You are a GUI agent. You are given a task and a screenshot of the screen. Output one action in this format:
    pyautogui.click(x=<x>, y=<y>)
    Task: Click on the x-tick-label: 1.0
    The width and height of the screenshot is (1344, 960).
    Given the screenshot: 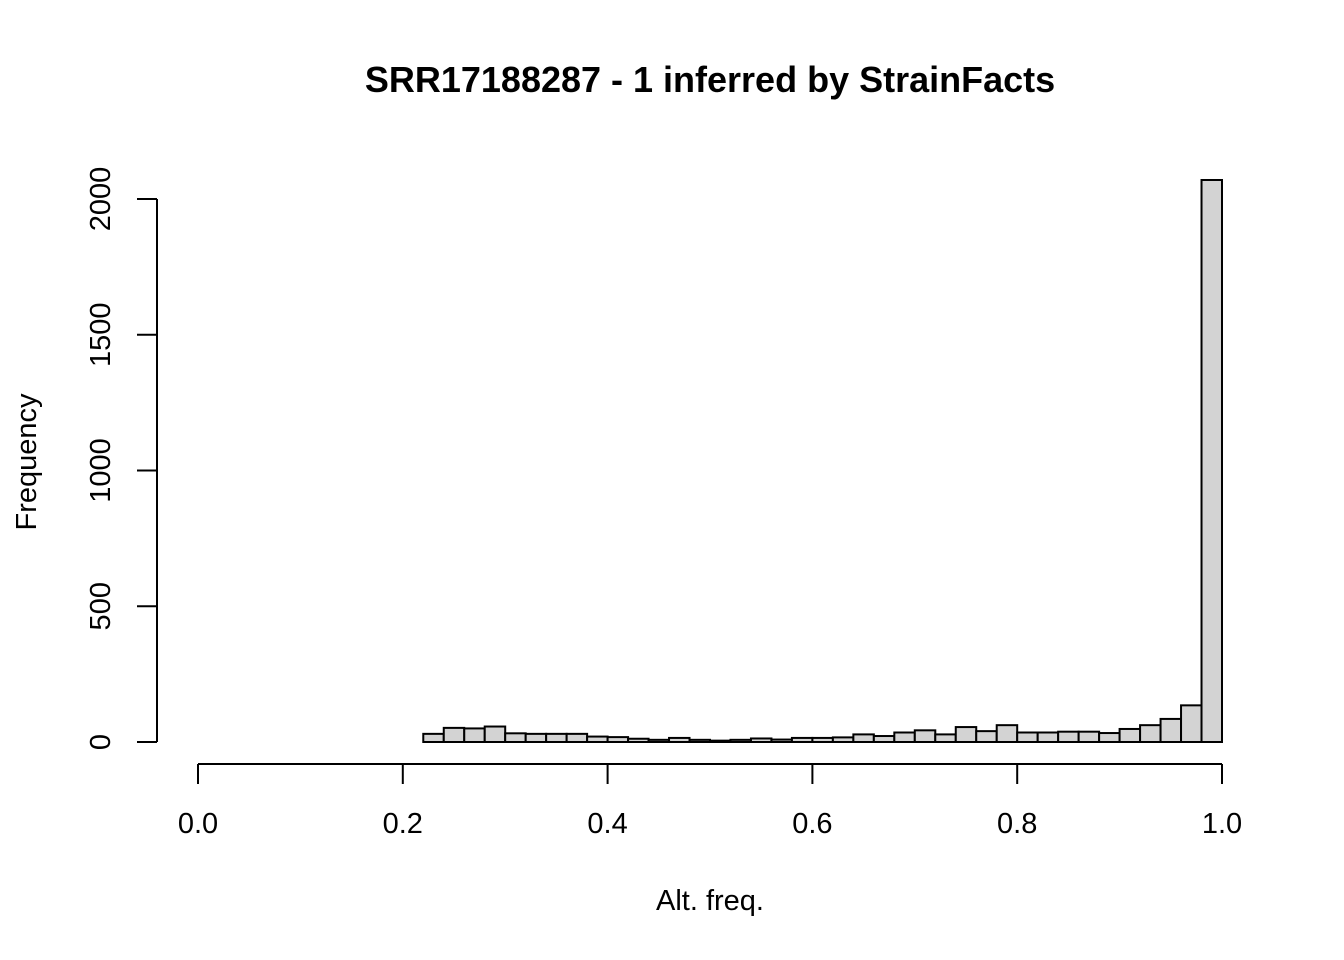 What is the action you would take?
    pyautogui.click(x=1222, y=824)
    